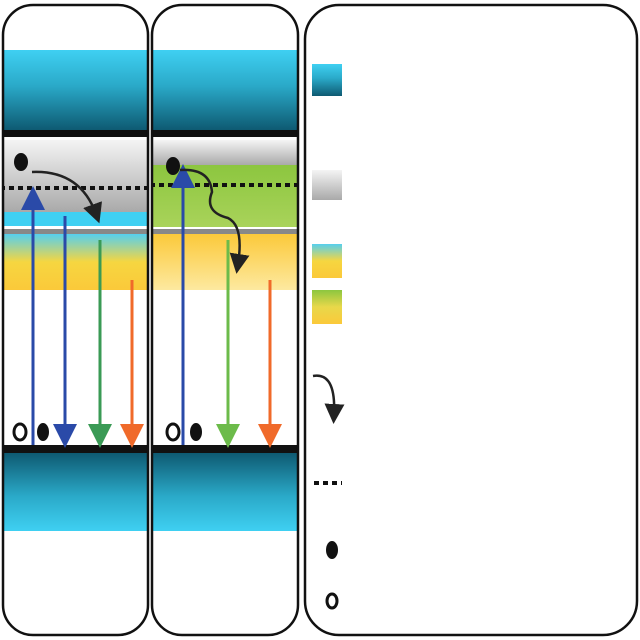 The height and width of the screenshot is (640, 640). I want to click on legend-electron, so click(332, 550).